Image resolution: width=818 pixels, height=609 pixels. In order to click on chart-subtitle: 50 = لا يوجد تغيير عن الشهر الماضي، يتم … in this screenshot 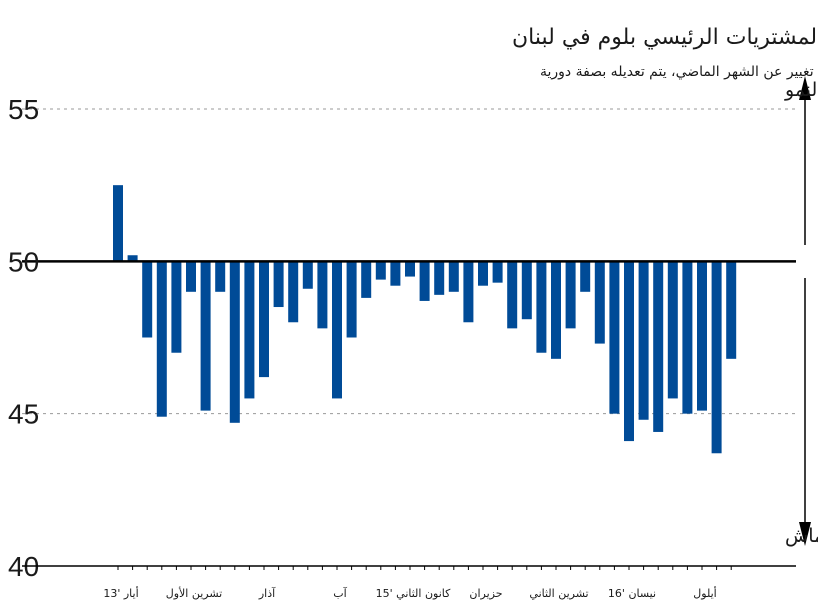, I will do `click(679, 72)`.